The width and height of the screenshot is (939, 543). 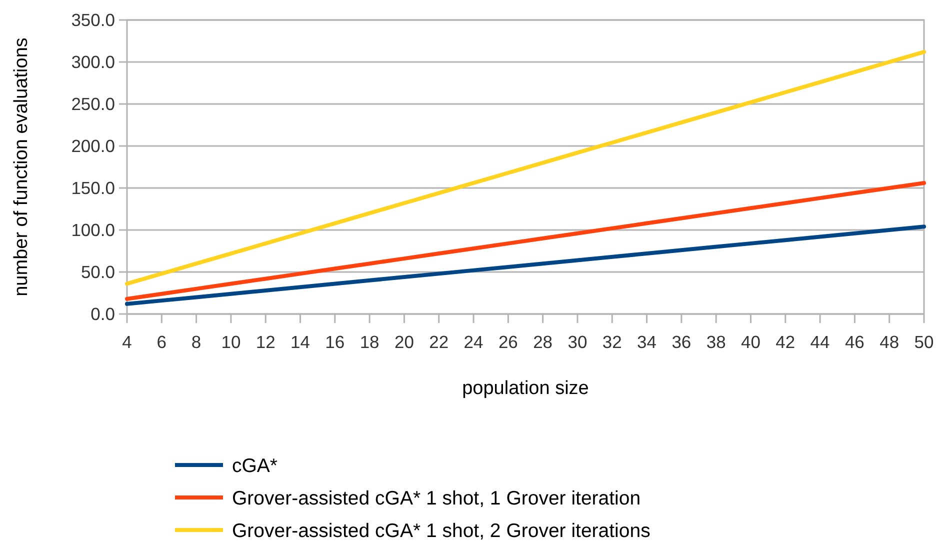 I want to click on x-tick-label: 48, so click(x=890, y=342).